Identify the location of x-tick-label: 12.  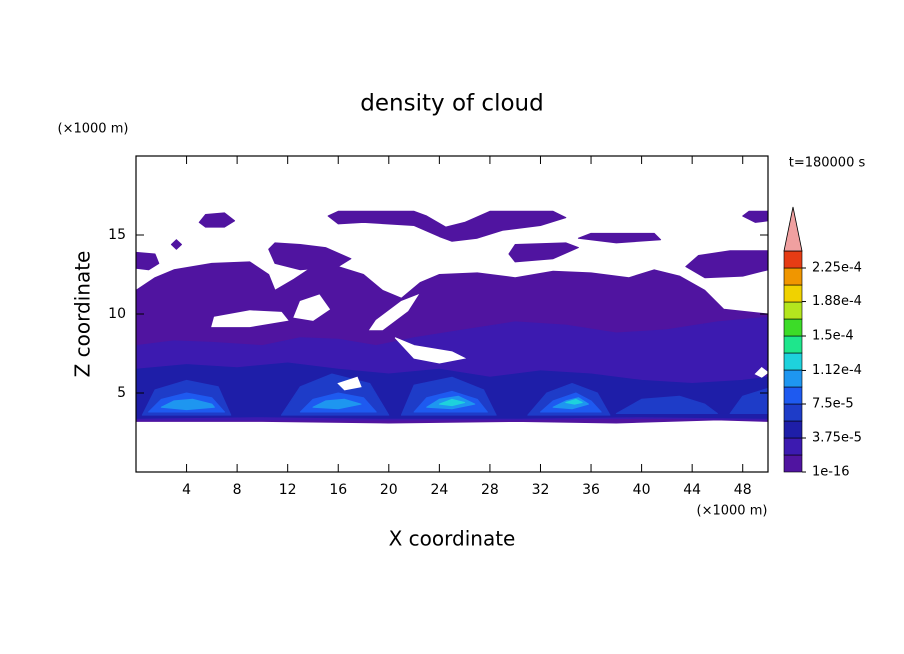
(288, 490).